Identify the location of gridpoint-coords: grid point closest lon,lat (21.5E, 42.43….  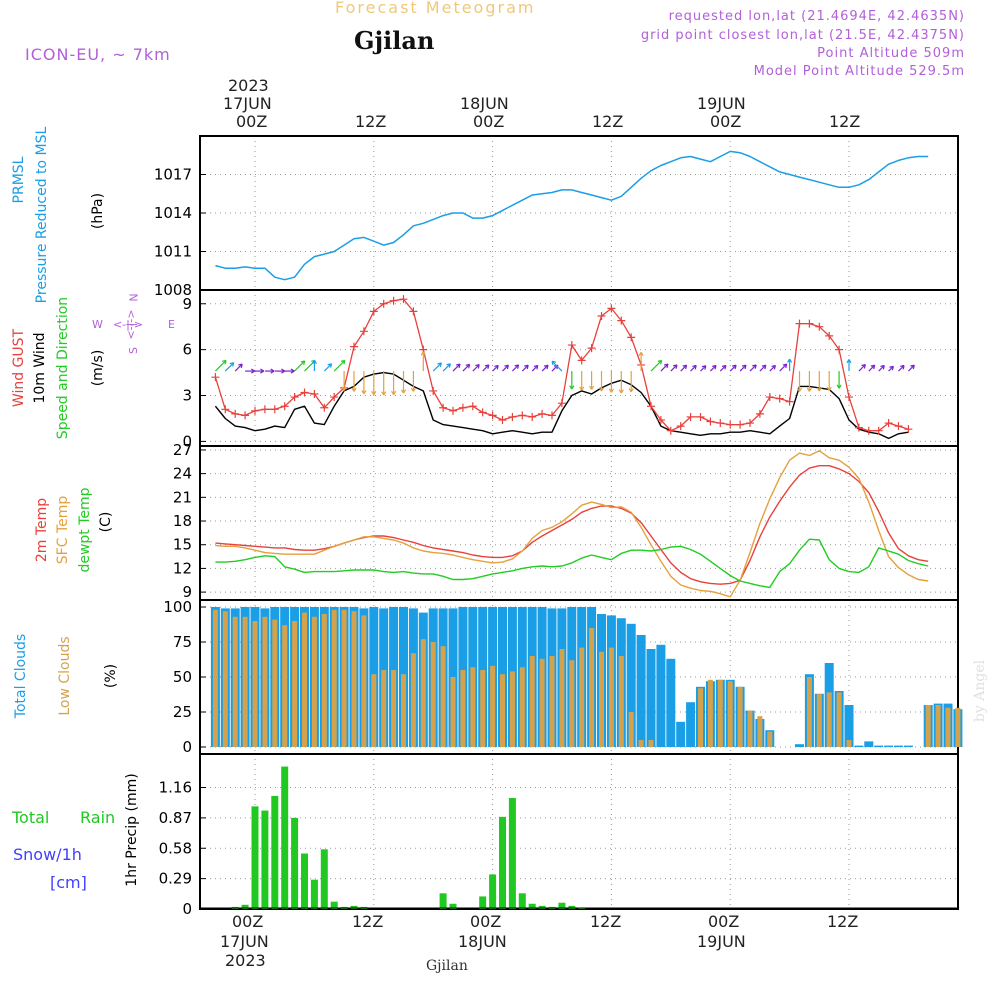
(802, 35).